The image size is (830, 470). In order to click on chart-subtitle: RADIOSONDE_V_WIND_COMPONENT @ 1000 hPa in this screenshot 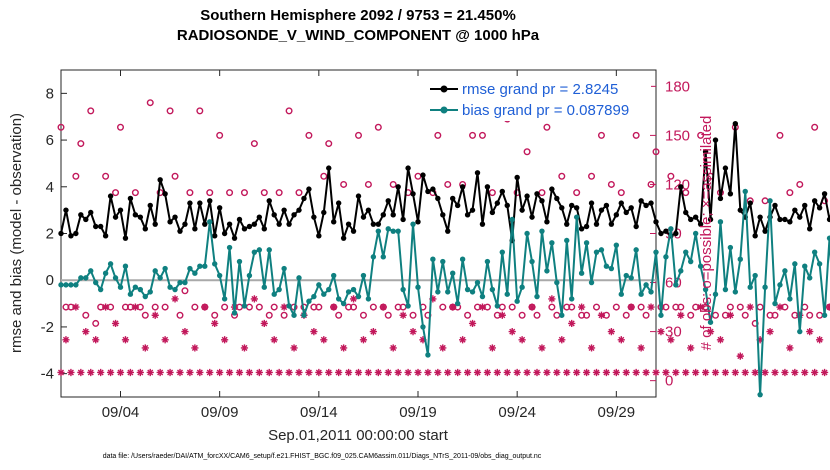, I will do `click(358, 35)`.